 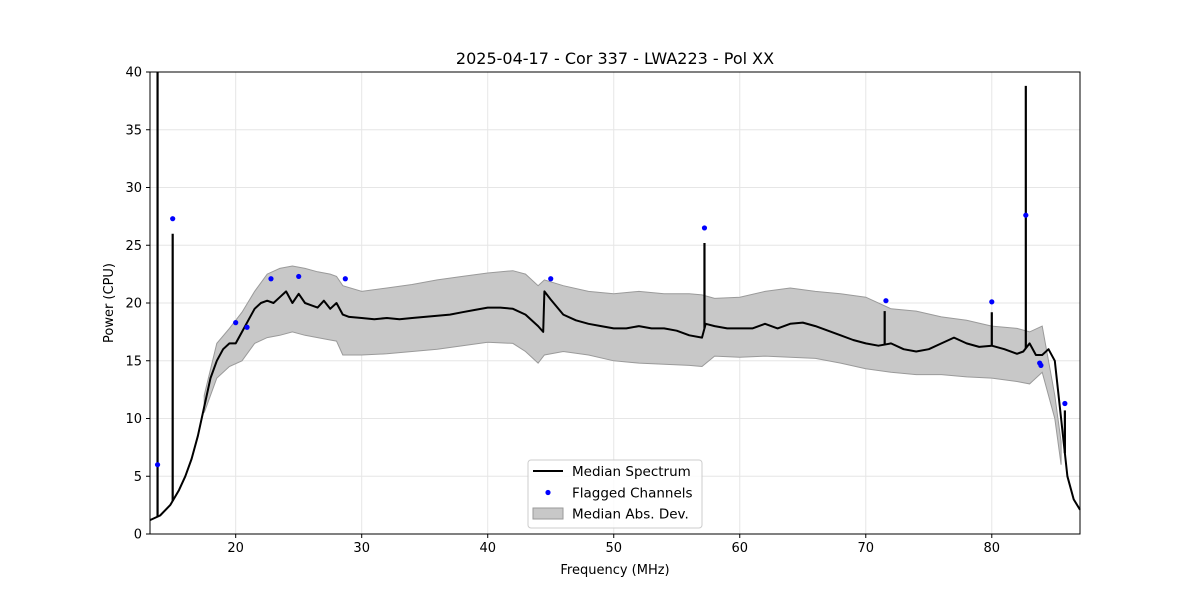 I want to click on legend-flagged-swatch, so click(x=548, y=492).